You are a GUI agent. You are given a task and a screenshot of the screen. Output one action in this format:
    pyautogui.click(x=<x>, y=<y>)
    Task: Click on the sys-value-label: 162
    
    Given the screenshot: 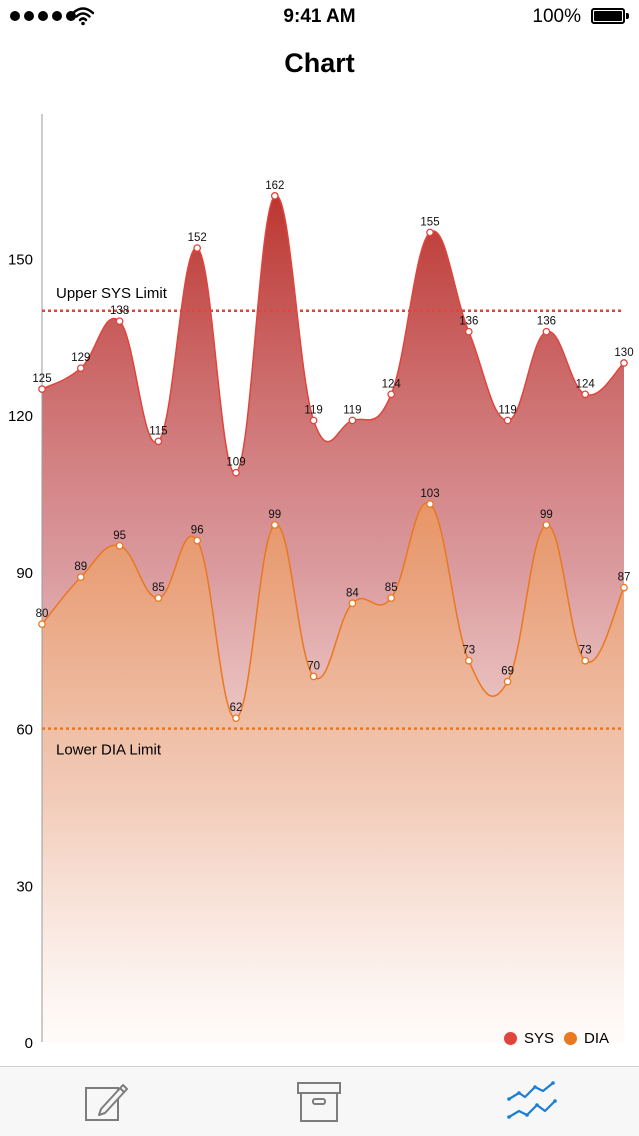 What is the action you would take?
    pyautogui.click(x=274, y=186)
    